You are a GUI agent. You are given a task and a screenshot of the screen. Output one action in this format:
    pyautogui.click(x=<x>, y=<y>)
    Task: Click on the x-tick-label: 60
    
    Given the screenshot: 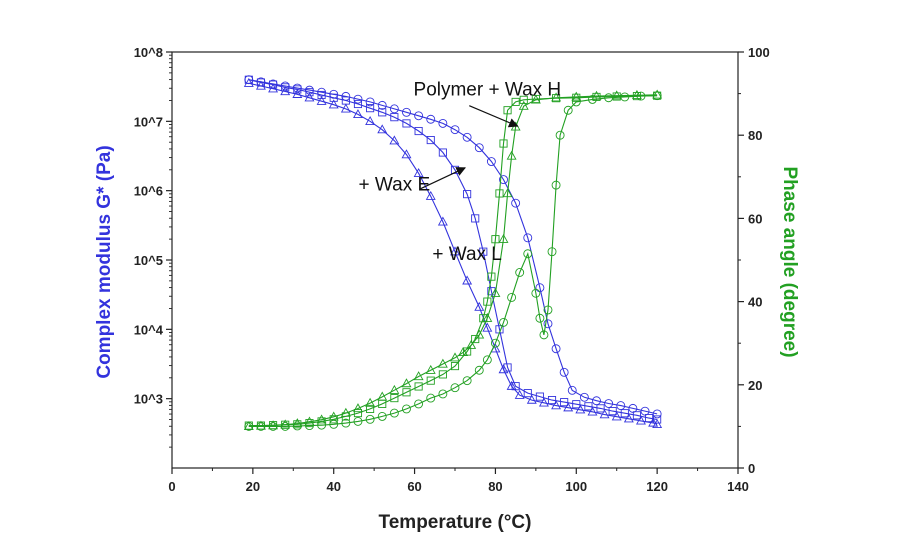 What is the action you would take?
    pyautogui.click(x=414, y=486)
    